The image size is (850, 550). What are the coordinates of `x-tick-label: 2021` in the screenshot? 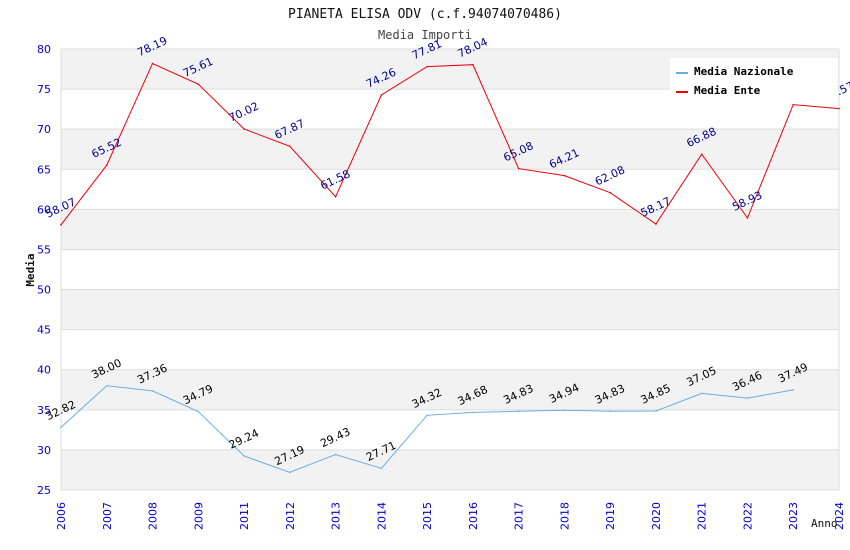 It's located at (702, 516).